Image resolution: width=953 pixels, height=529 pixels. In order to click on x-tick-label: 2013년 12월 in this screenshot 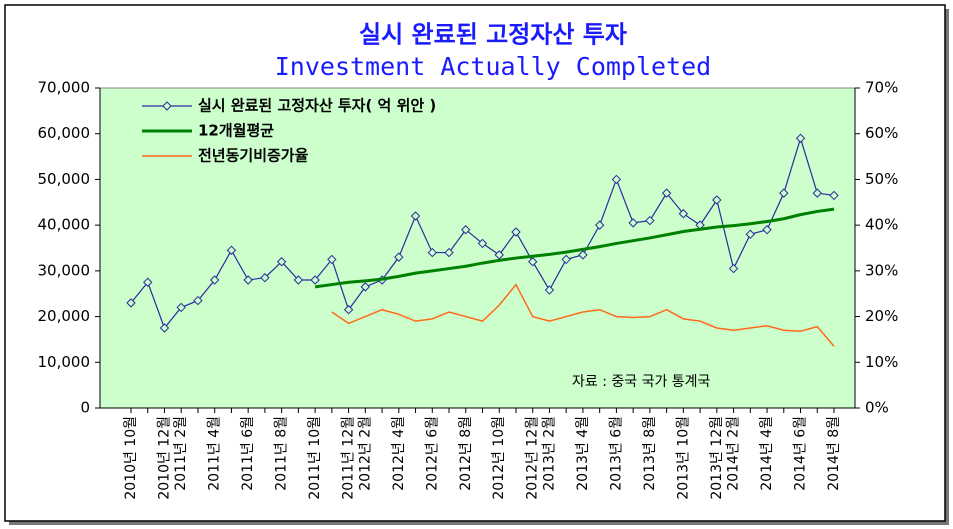, I will do `click(717, 458)`.